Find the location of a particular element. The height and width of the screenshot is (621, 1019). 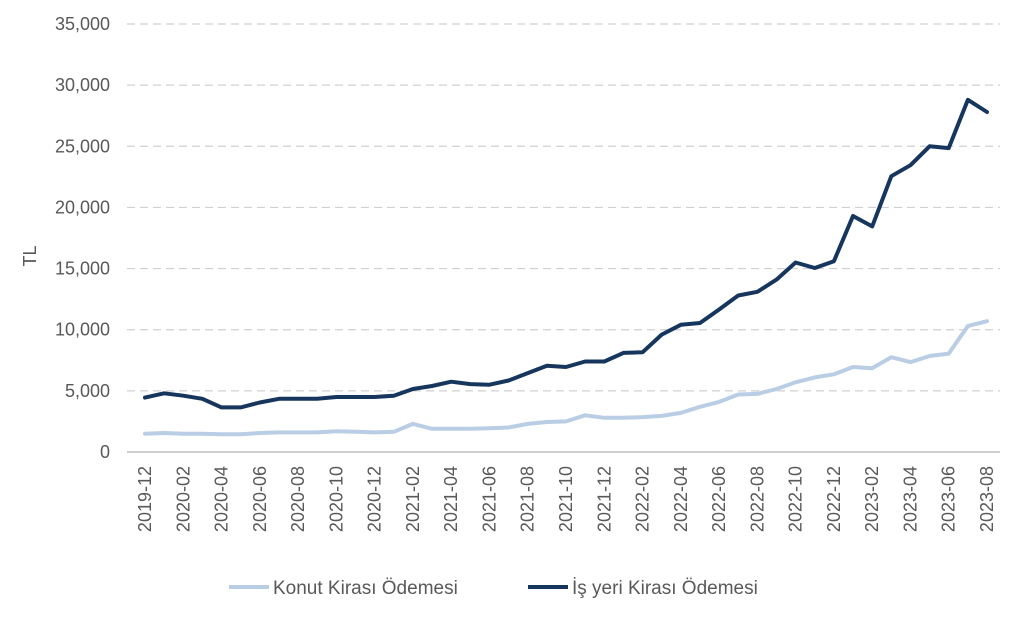

y-tick-label: 25,000 is located at coordinates (82, 146).